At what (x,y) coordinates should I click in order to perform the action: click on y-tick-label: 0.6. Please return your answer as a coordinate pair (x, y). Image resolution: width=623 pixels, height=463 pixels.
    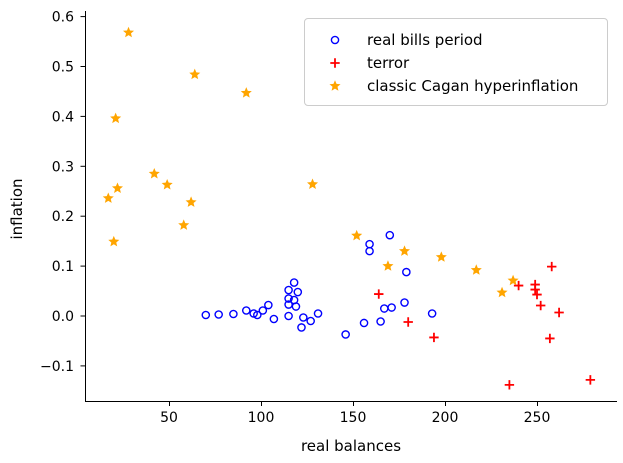
    Looking at the image, I should click on (63, 18).